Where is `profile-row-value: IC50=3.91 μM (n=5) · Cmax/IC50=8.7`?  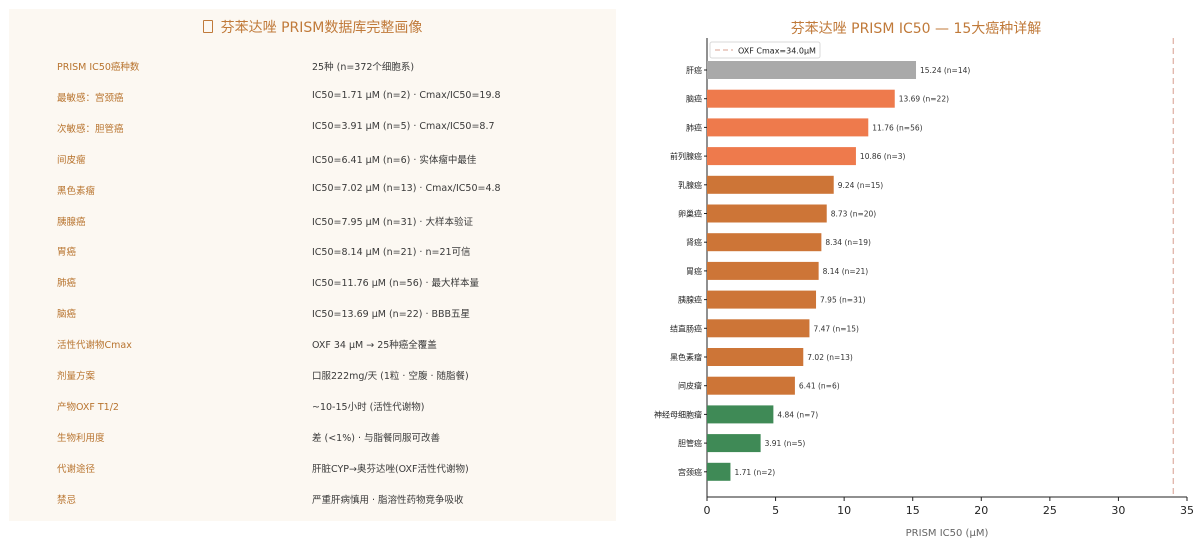 profile-row-value: IC50=3.91 μM (n=5) · Cmax/IC50=8.7 is located at coordinates (403, 126).